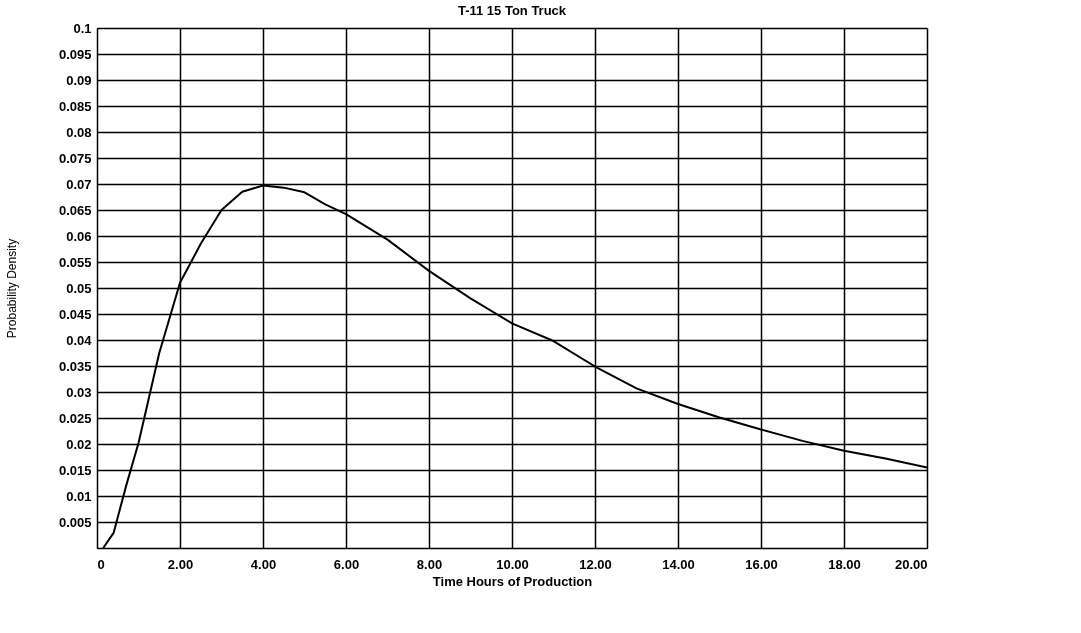 This screenshot has height=633, width=1081. What do you see at coordinates (79, 236) in the screenshot?
I see `y-tick-label: 0.06` at bounding box center [79, 236].